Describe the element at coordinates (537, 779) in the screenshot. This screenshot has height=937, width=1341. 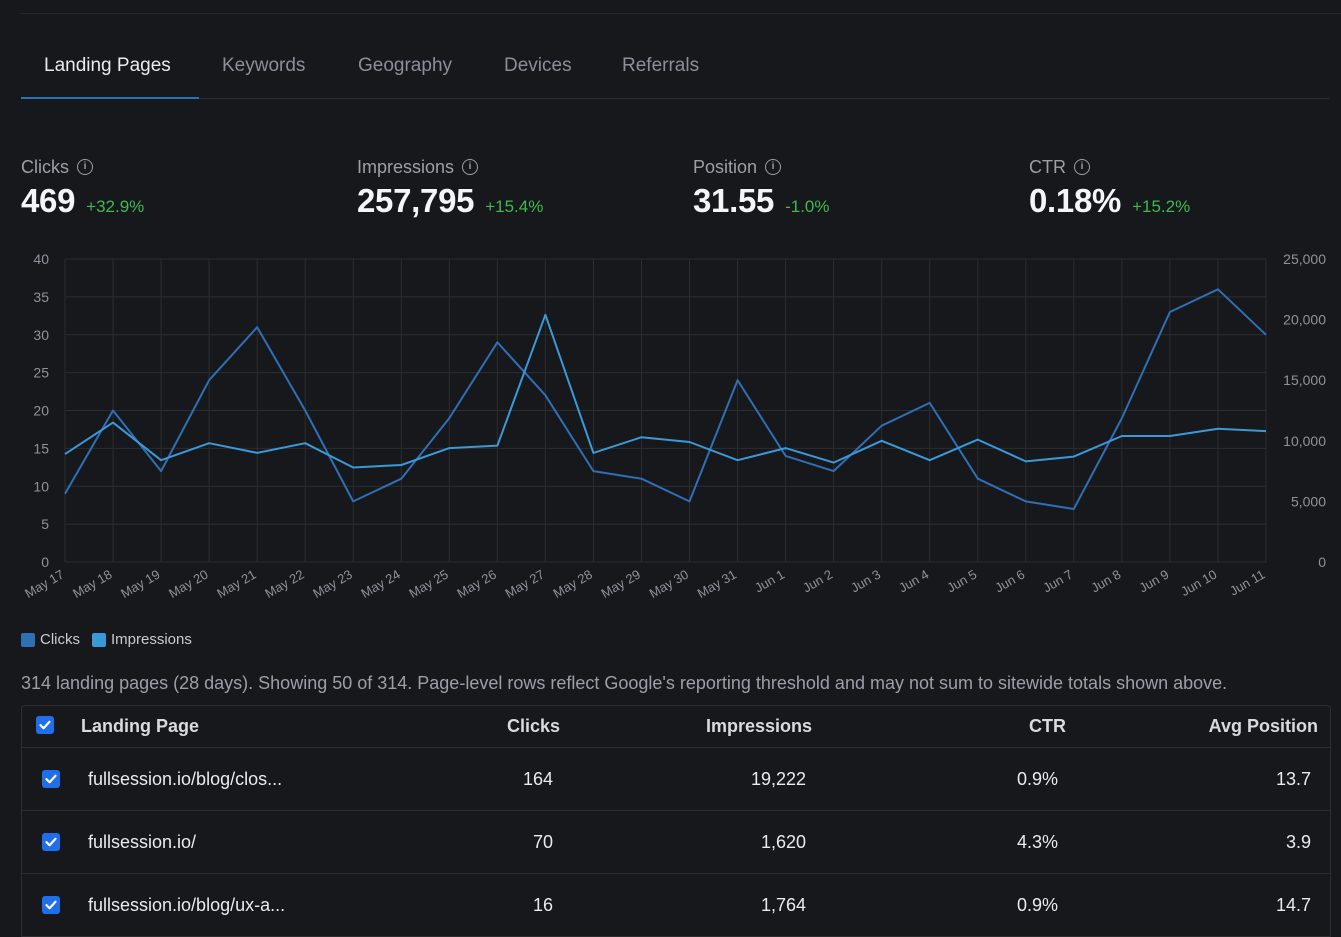
I see `cell-clicks: 164` at that location.